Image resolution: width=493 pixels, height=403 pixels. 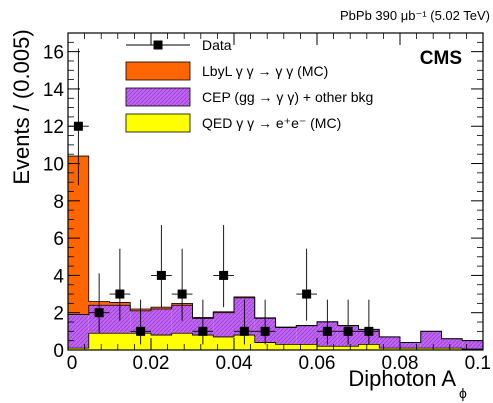 I want to click on legend-entry-lbyl: LbyL γ γ → γ γ (MC), so click(x=226, y=71).